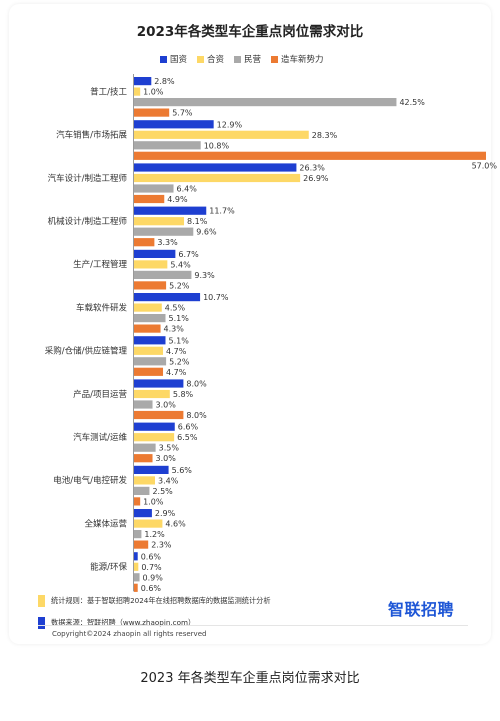 The width and height of the screenshot is (500, 721). What do you see at coordinates (183, 394) in the screenshot?
I see `data-label: 5.8%` at bounding box center [183, 394].